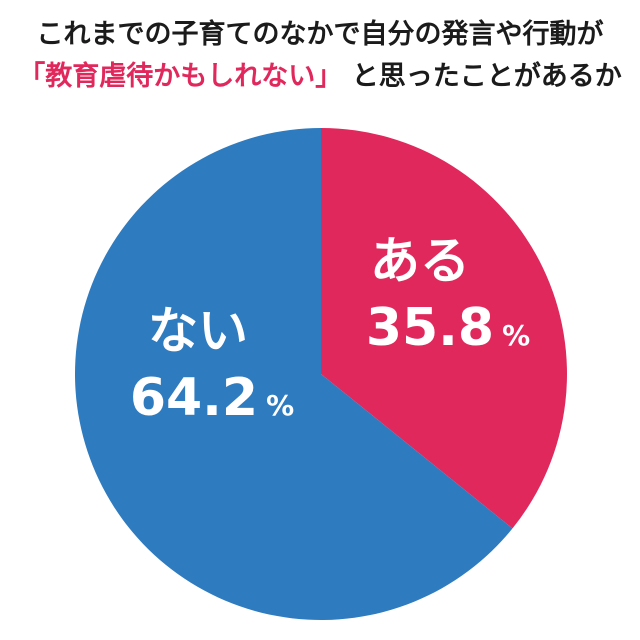 The width and height of the screenshot is (640, 640). Describe the element at coordinates (516, 335) in the screenshot. I see `percent-sign-aru: %` at that location.